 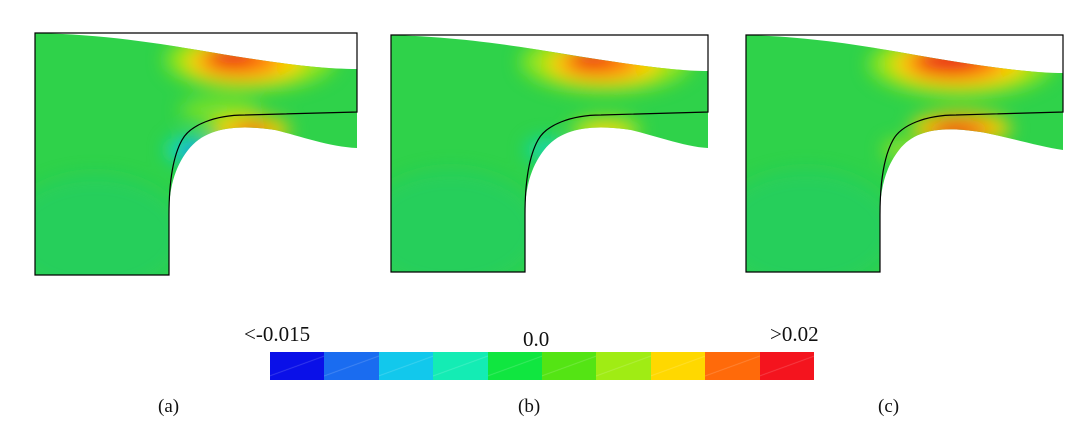 I want to click on colorbar-min-label: <-0.015, so click(x=277, y=334).